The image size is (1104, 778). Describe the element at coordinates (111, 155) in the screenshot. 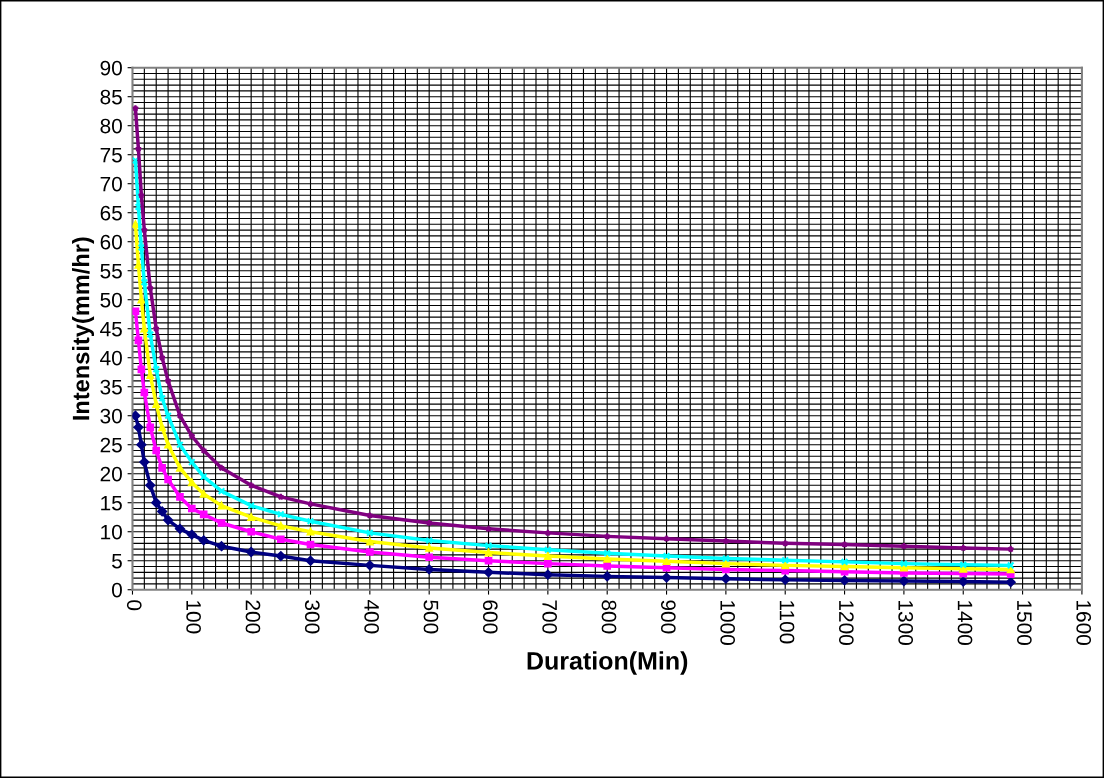

I see `y-tick-label: 75` at that location.